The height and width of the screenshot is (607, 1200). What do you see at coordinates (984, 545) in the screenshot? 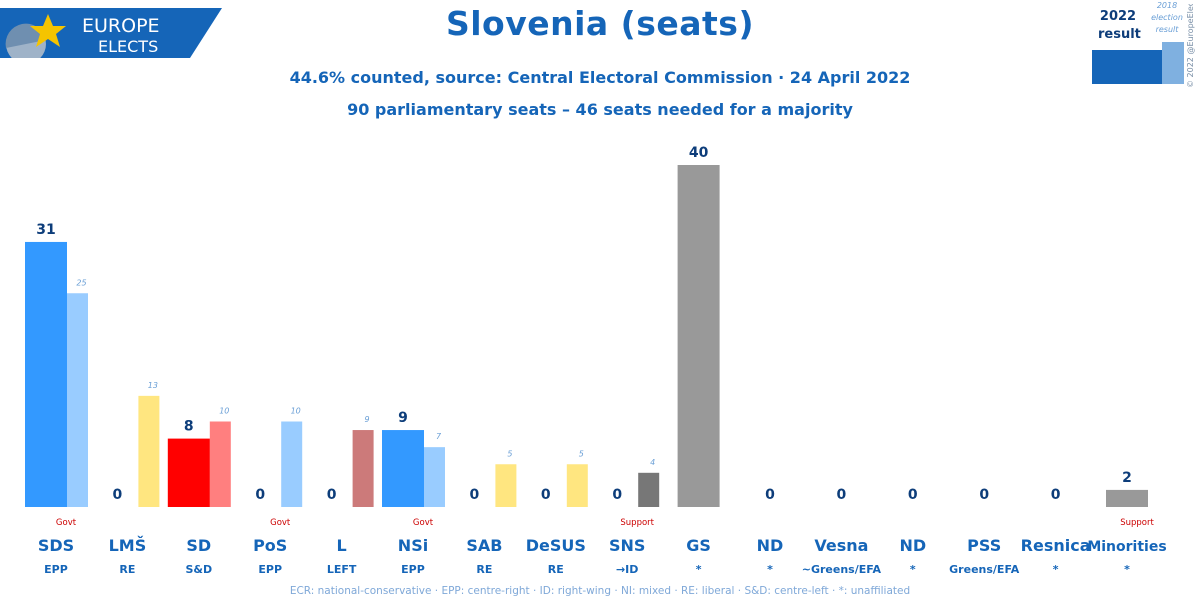
I see `category-13: PSS` at bounding box center [984, 545].